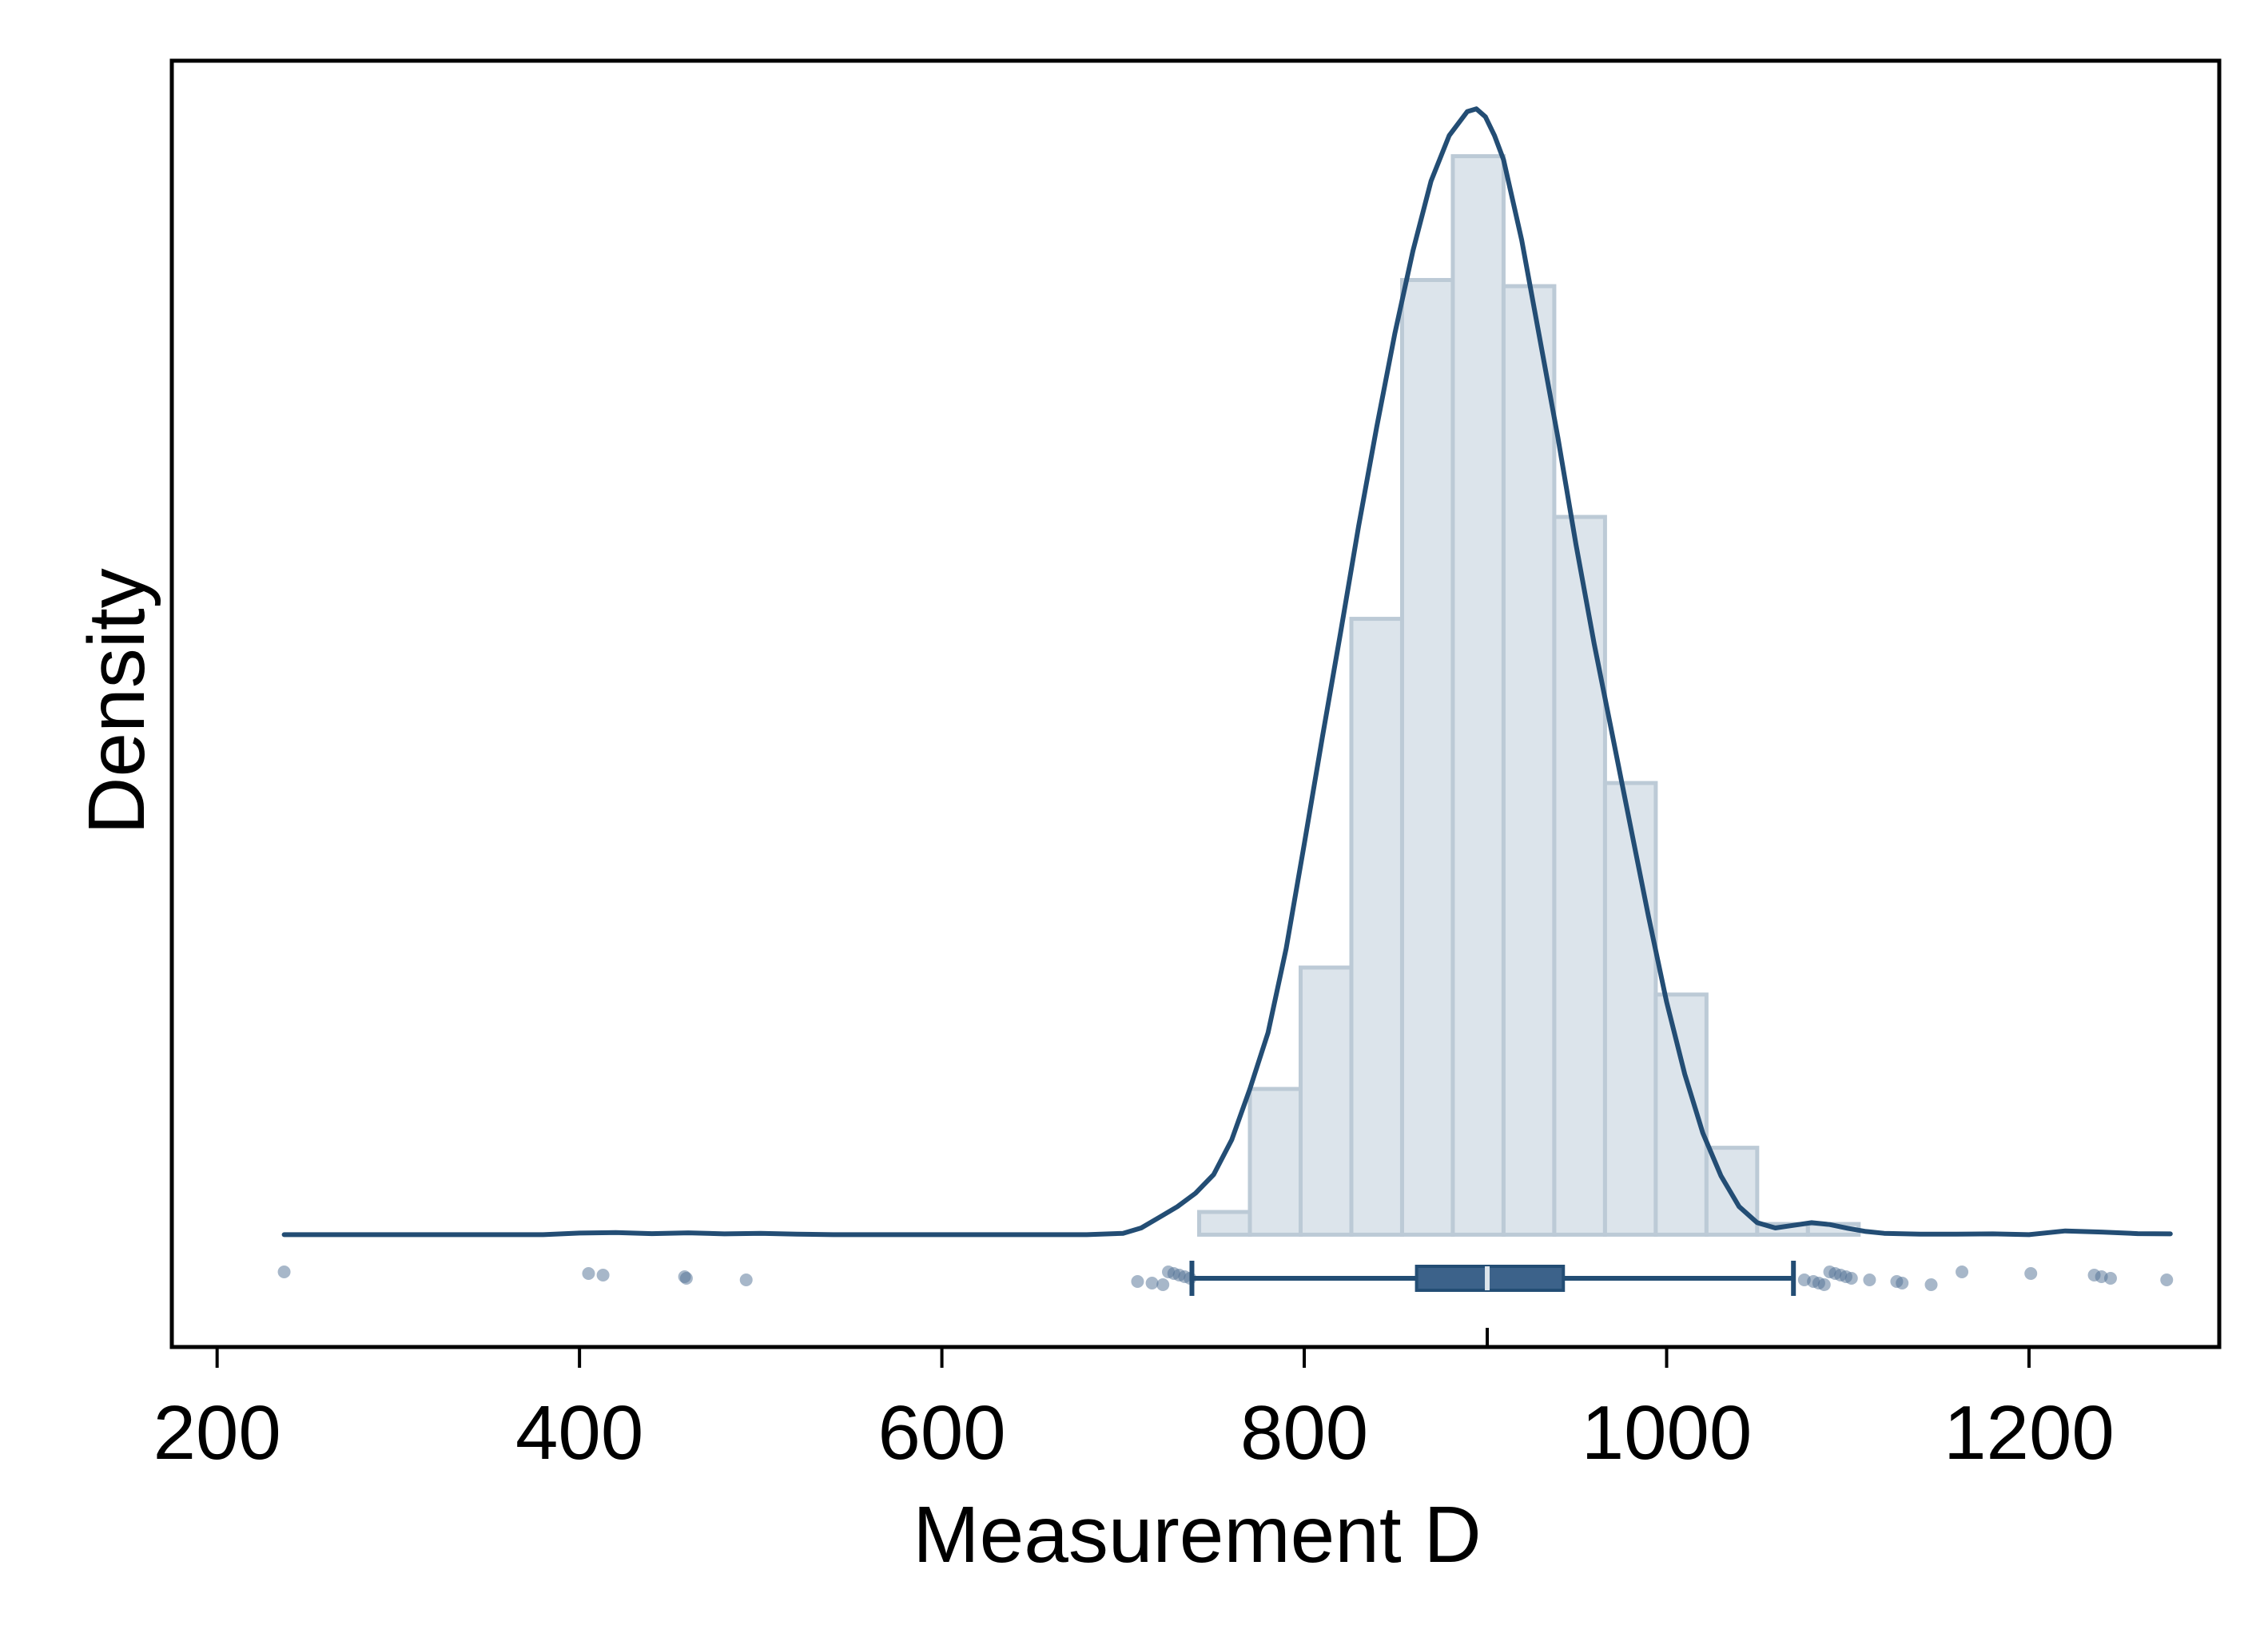 The image size is (2268, 1649). I want to click on x-axis-label: Measurement D, so click(1197, 1534).